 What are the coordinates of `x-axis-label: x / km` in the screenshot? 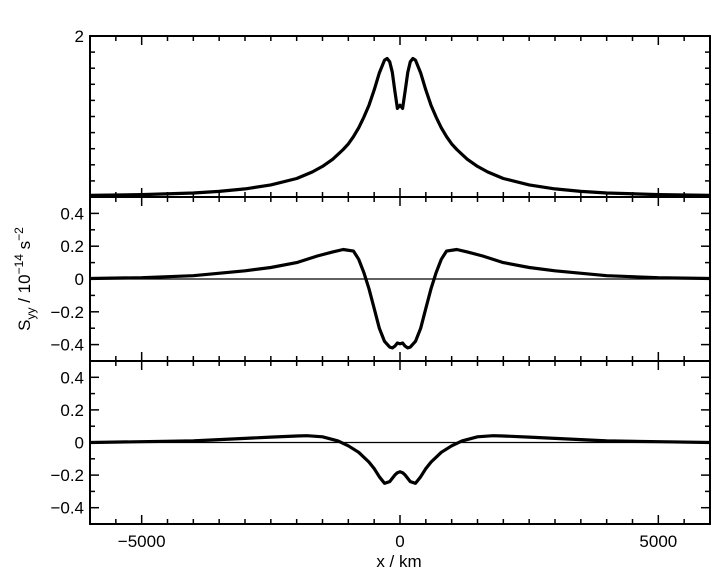 It's located at (398, 561).